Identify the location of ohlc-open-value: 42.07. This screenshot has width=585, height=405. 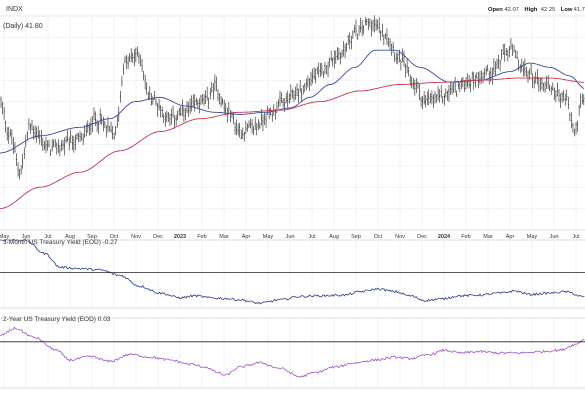
(511, 10).